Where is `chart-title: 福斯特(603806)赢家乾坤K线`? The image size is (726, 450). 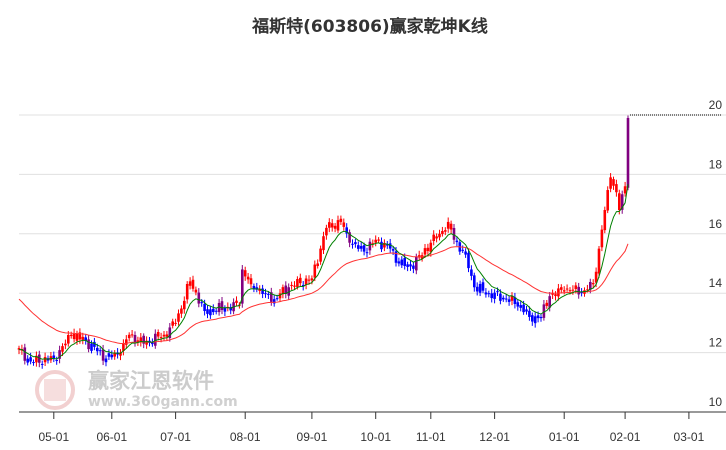
chart-title: 福斯特(603806)赢家乾坤K线 is located at coordinates (369, 26).